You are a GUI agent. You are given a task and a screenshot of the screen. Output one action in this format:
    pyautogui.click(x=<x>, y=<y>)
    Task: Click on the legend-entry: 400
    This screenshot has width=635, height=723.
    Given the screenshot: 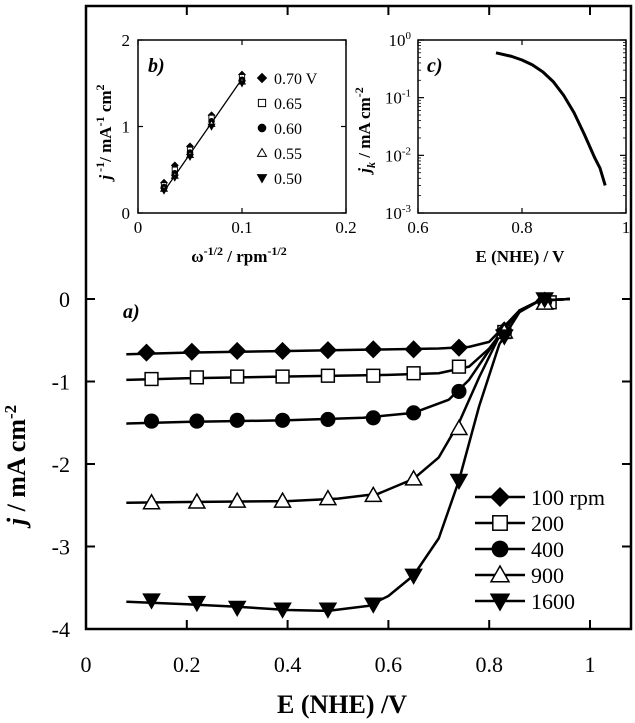 What is the action you would take?
    pyautogui.click(x=547, y=549)
    